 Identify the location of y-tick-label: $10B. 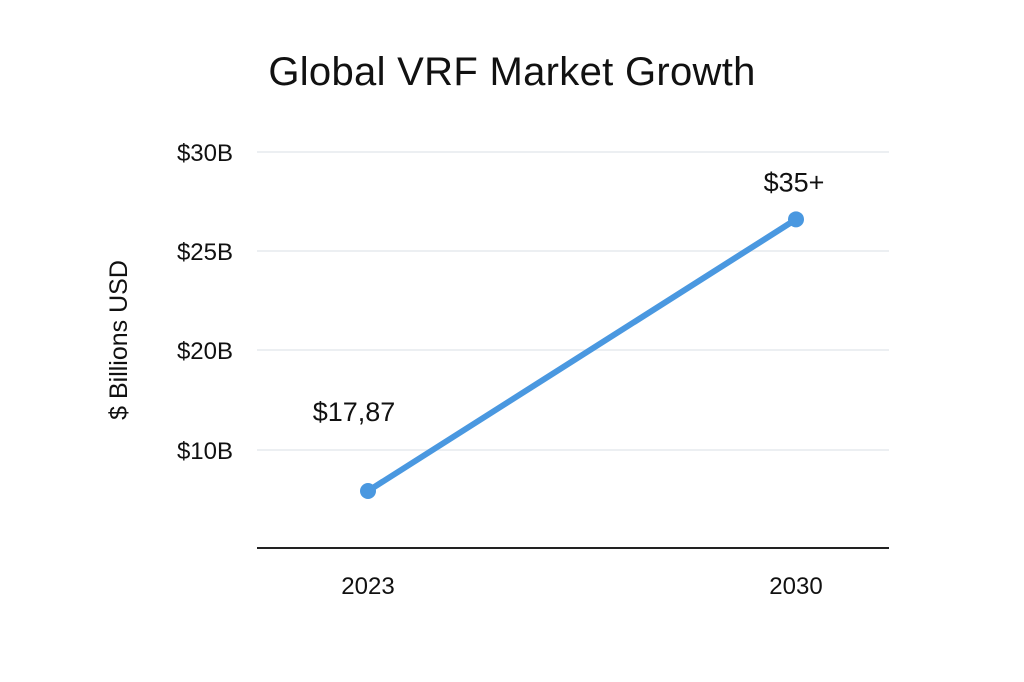
(205, 451).